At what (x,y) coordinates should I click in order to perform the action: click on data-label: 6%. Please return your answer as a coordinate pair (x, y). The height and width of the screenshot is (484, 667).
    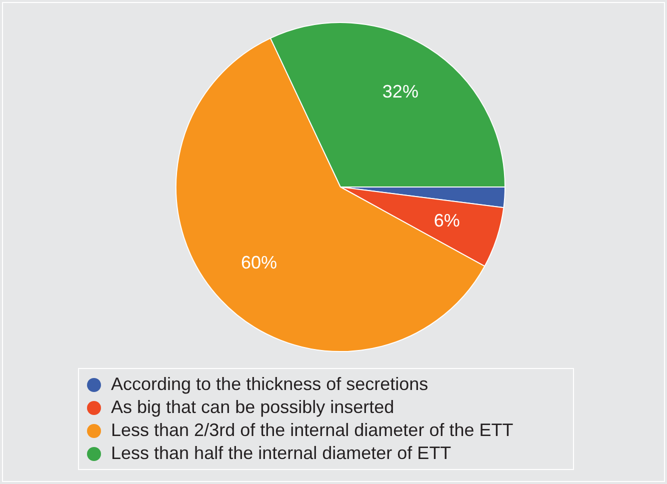
    Looking at the image, I should click on (447, 220).